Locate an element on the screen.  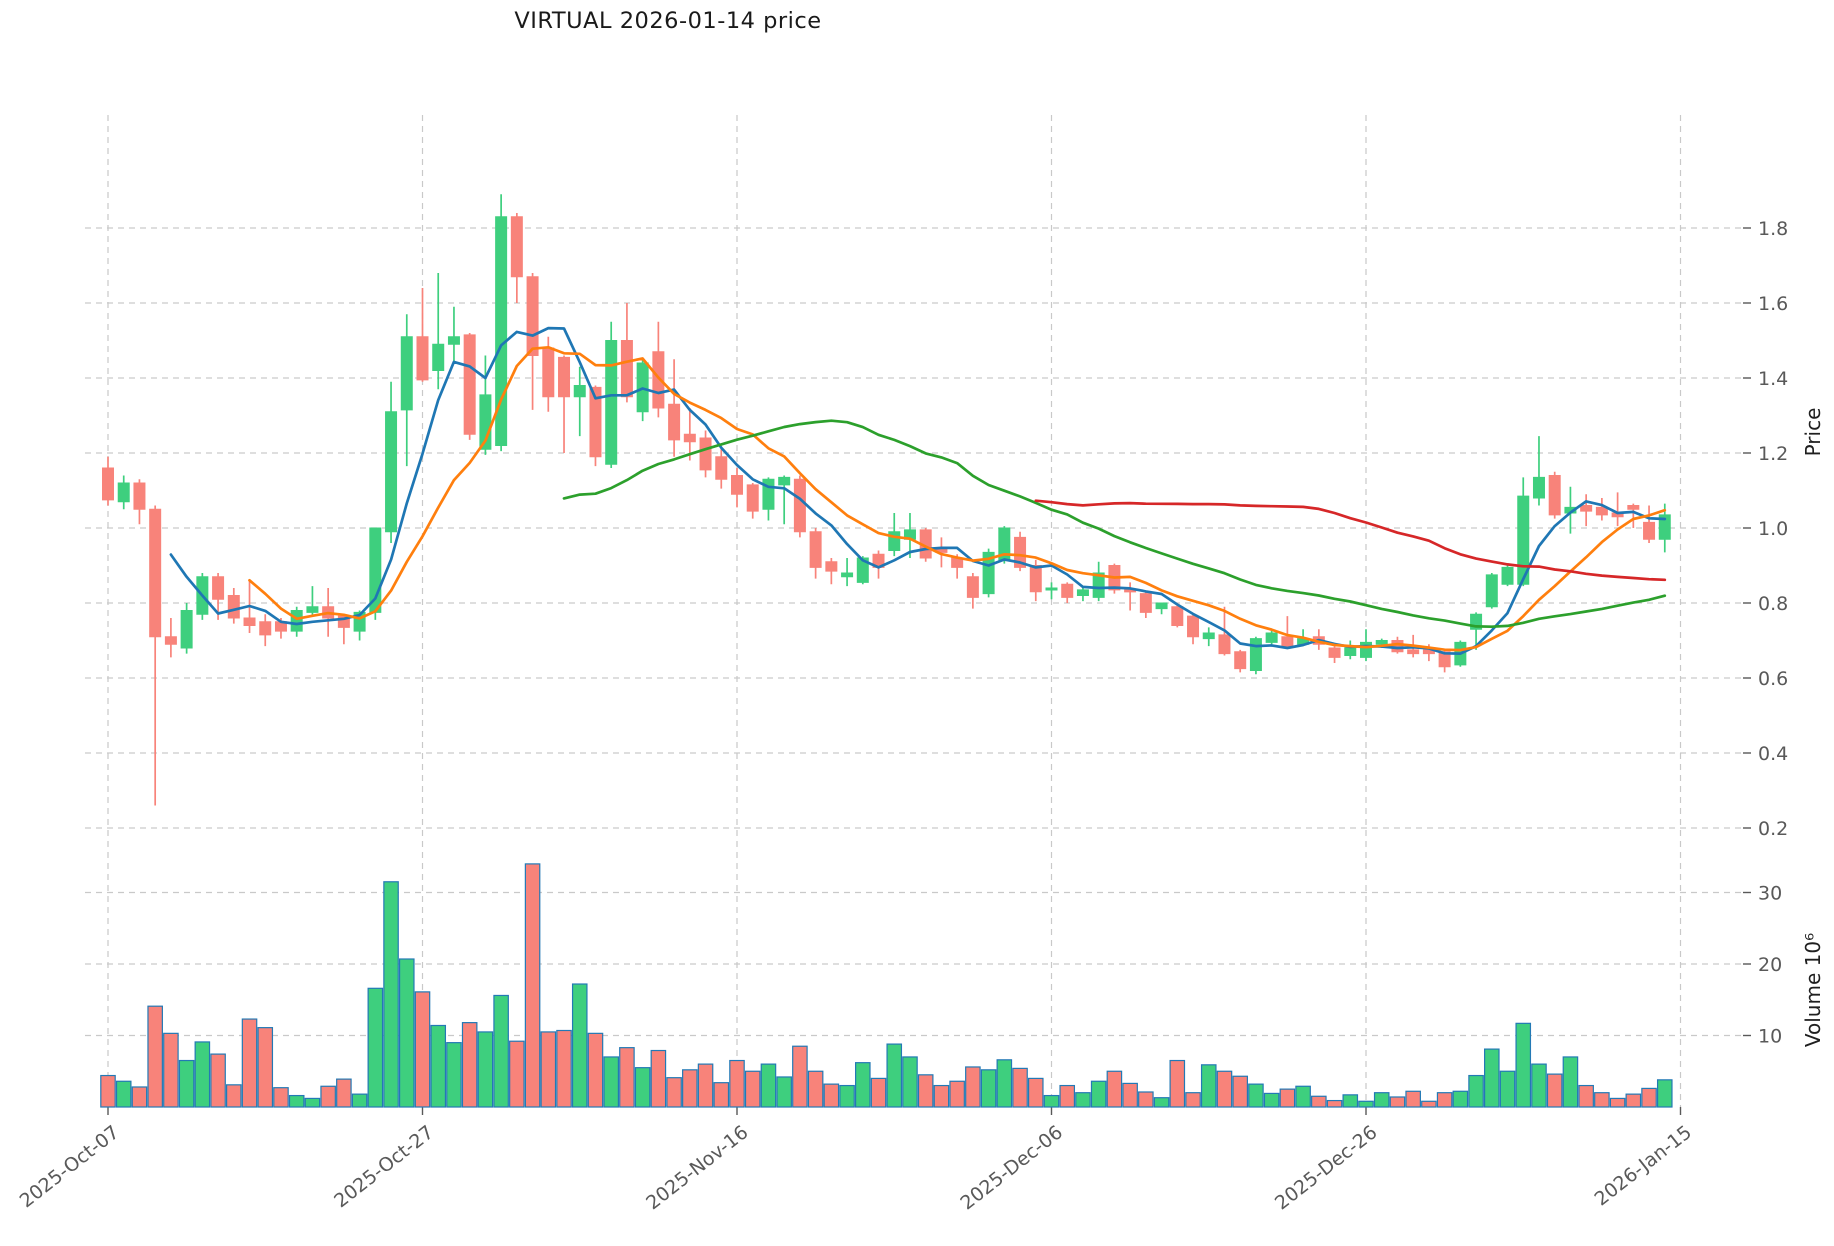
tick-label: 1.6 is located at coordinates (1773, 304).